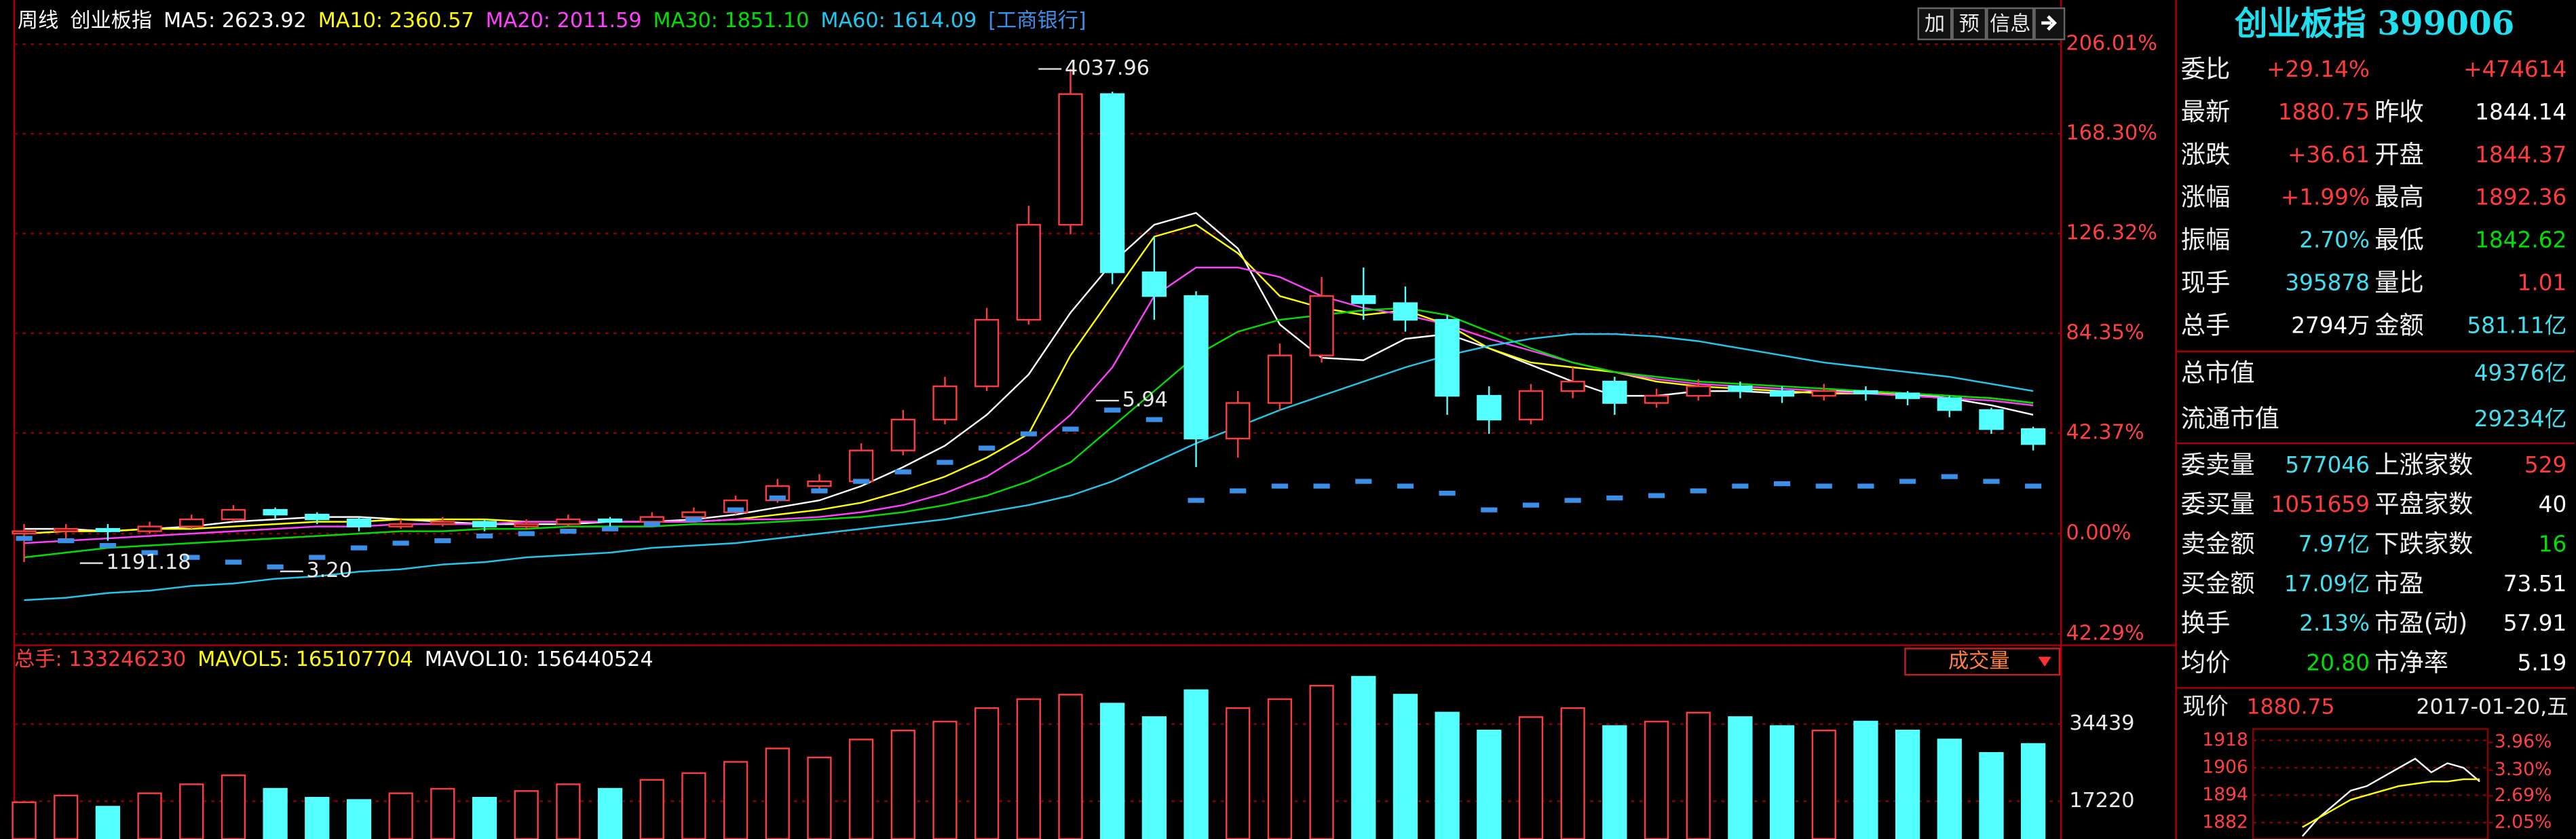 The width and height of the screenshot is (2576, 839). Describe the element at coordinates (2542, 662) in the screenshot. I see `quote-cell: 5.19` at that location.